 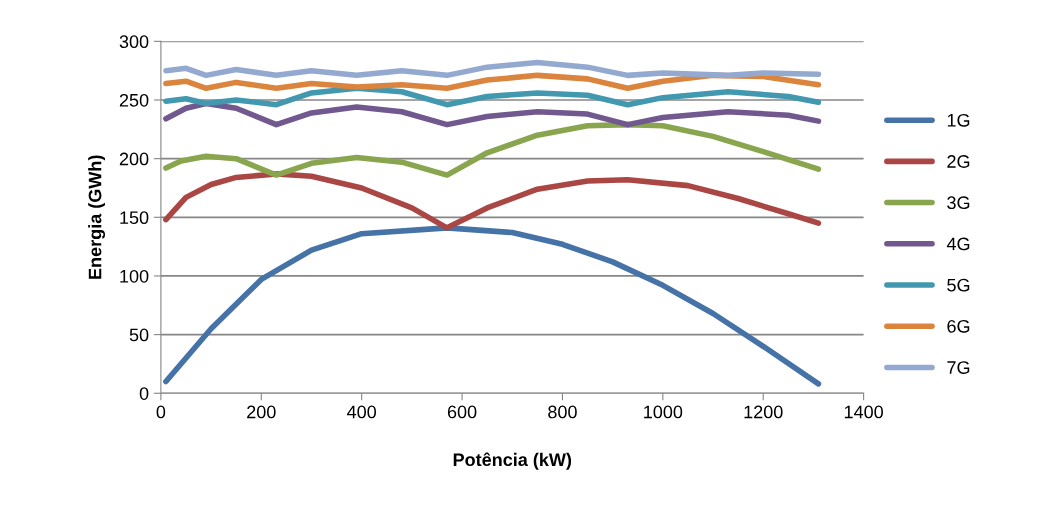 I want to click on y-tick-label: 300, so click(x=134, y=42).